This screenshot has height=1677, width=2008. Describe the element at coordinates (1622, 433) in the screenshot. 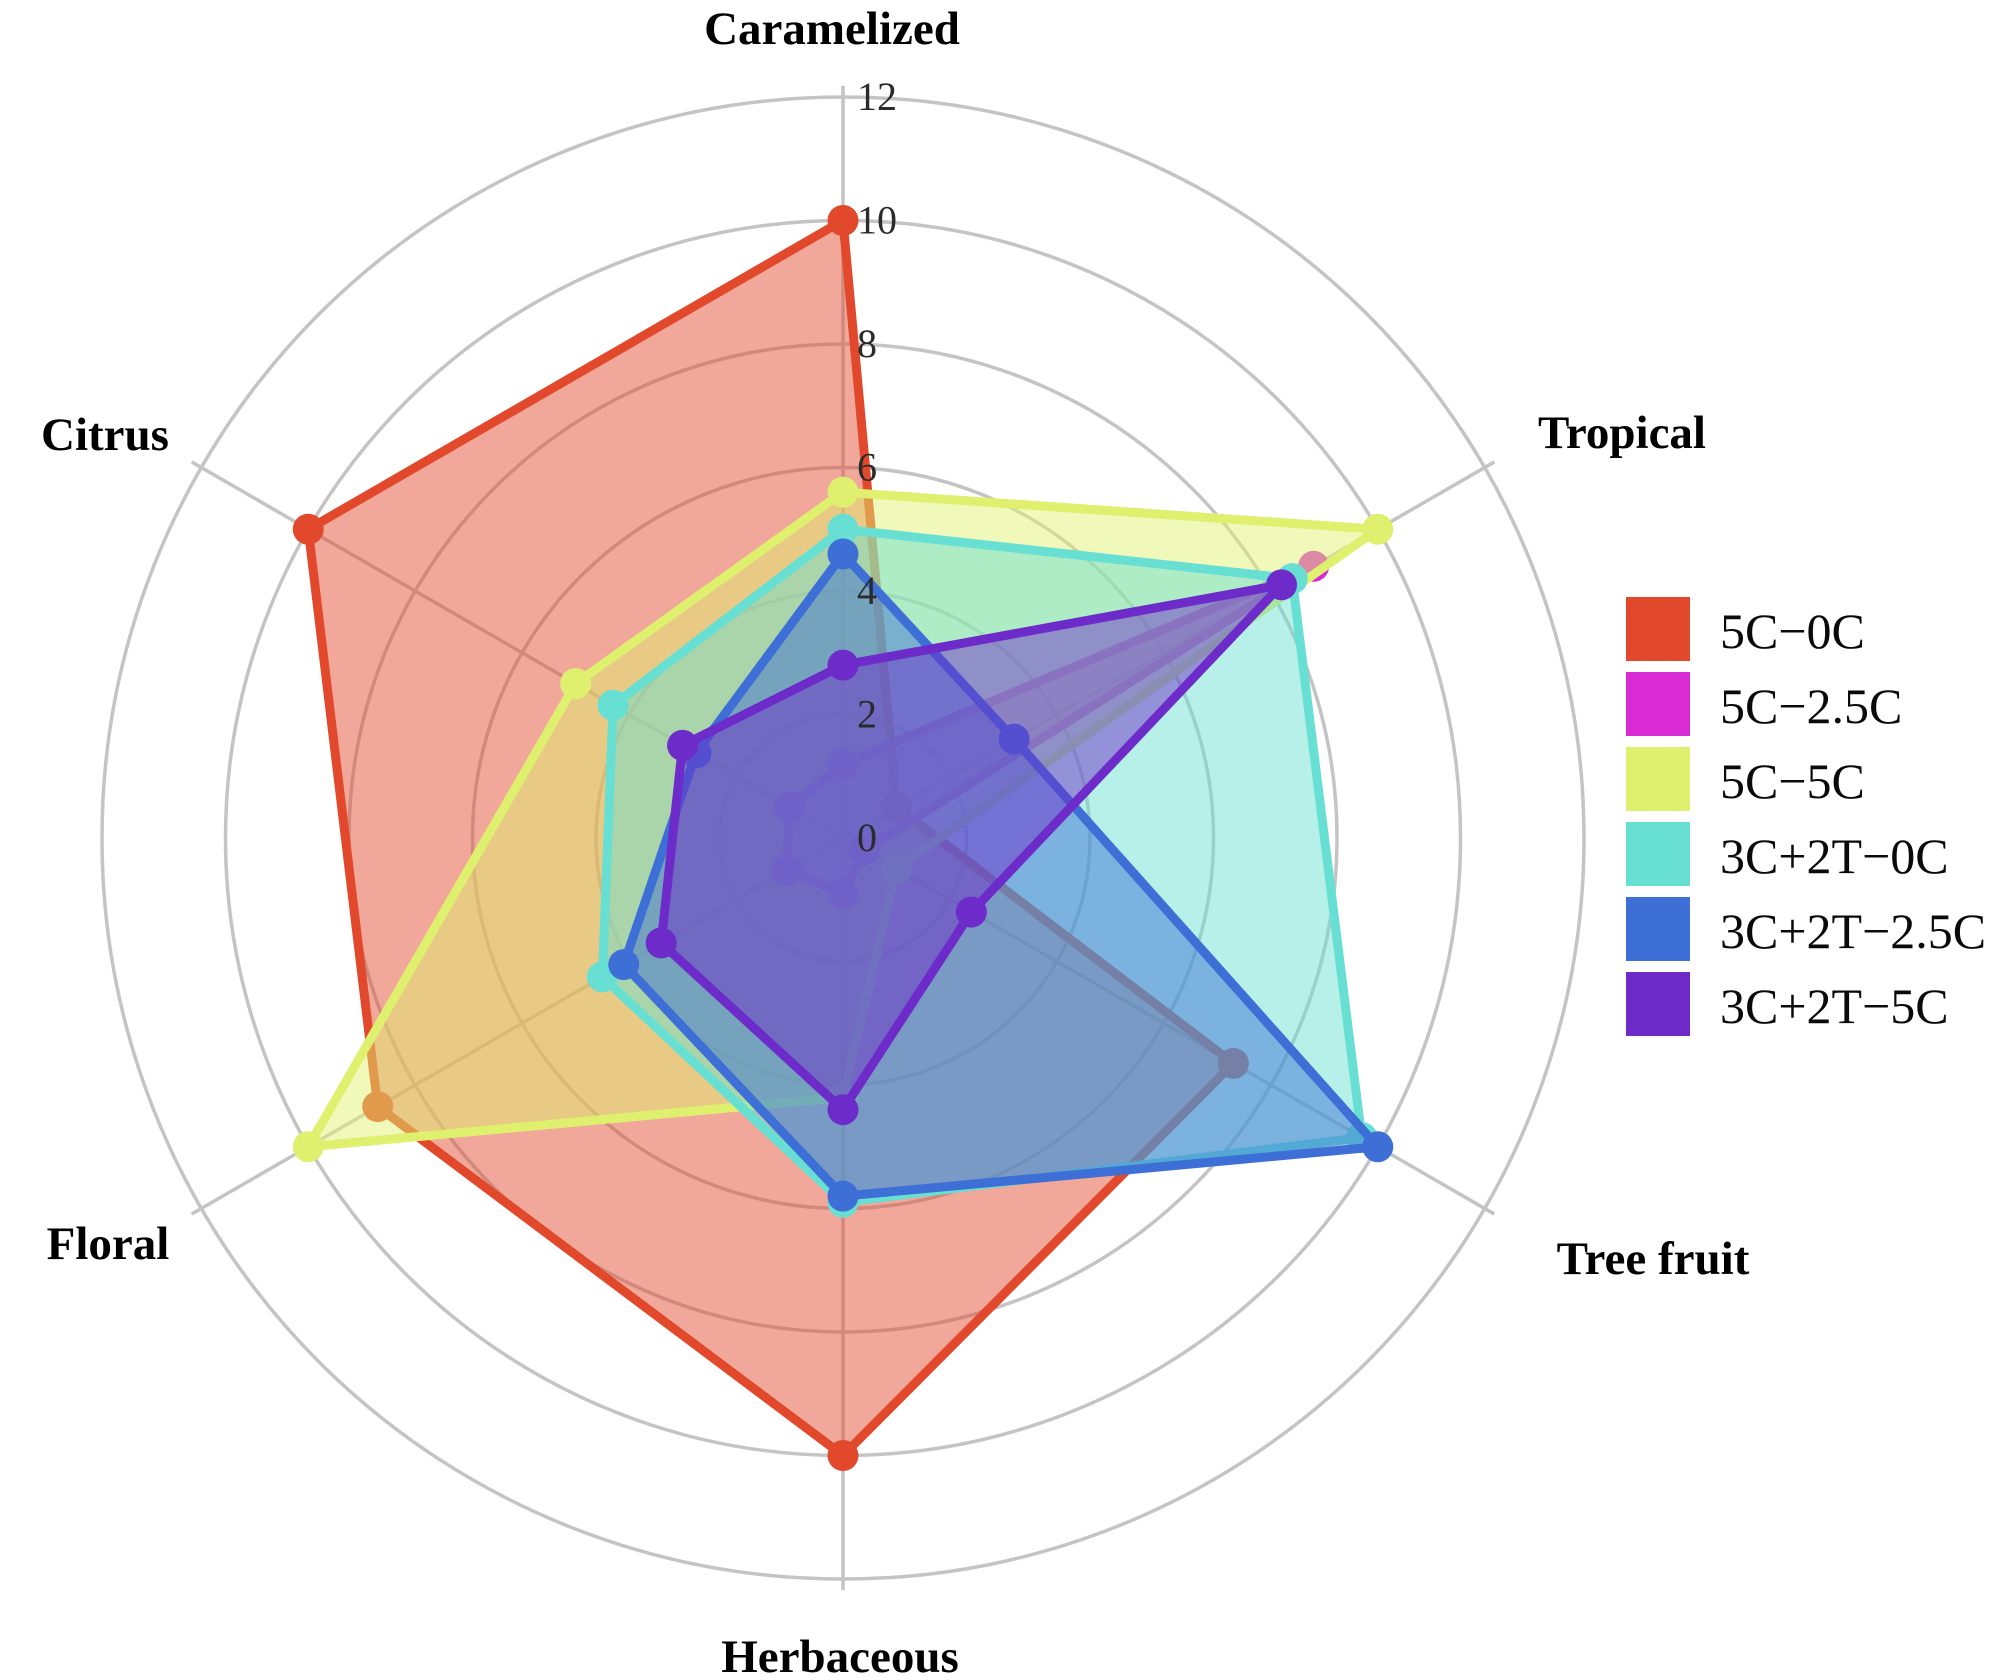

I see `axis-label-tropical: Tropical` at that location.